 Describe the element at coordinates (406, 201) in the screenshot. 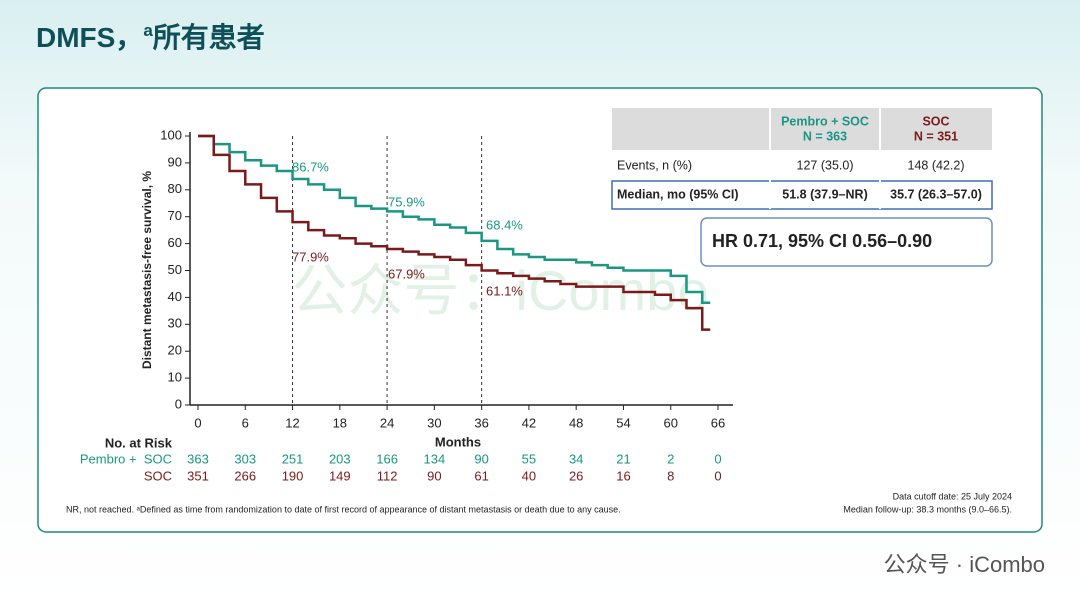

I see `annotation: 75.9%` at that location.